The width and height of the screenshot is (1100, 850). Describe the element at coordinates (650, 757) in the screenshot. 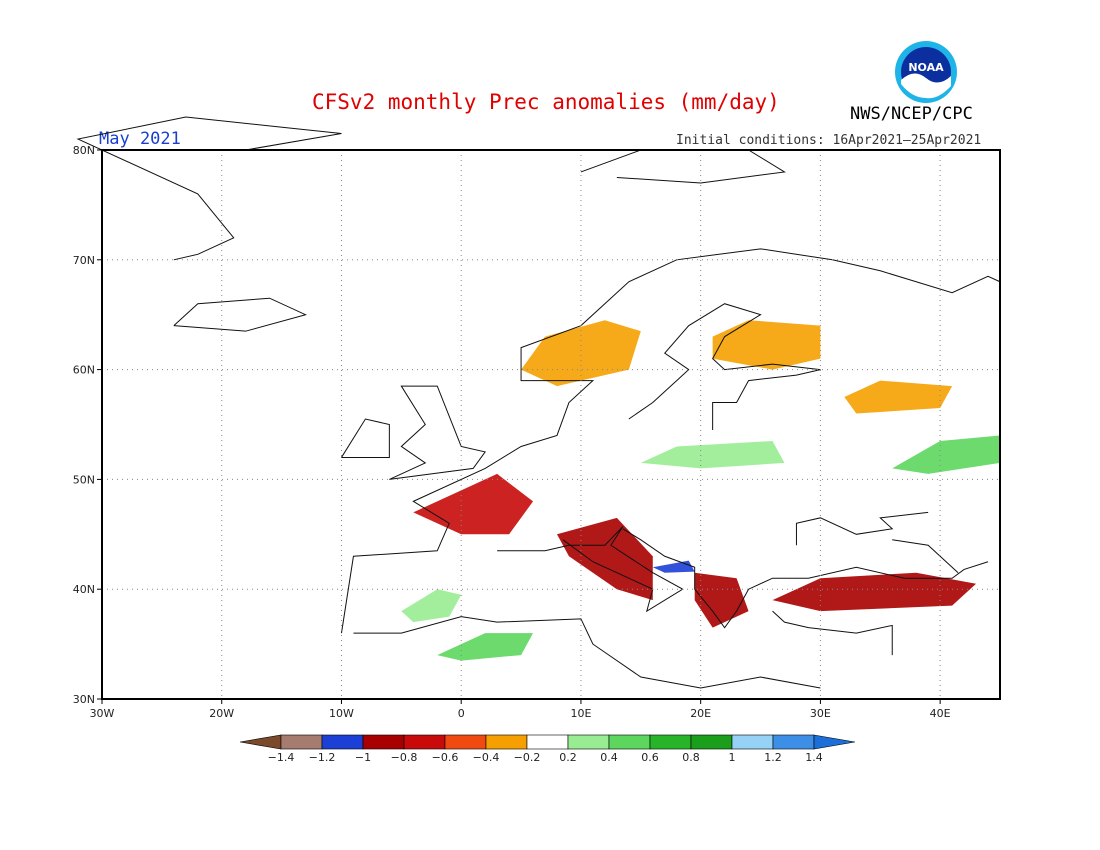

I see `colorbar-label: 0.6` at that location.